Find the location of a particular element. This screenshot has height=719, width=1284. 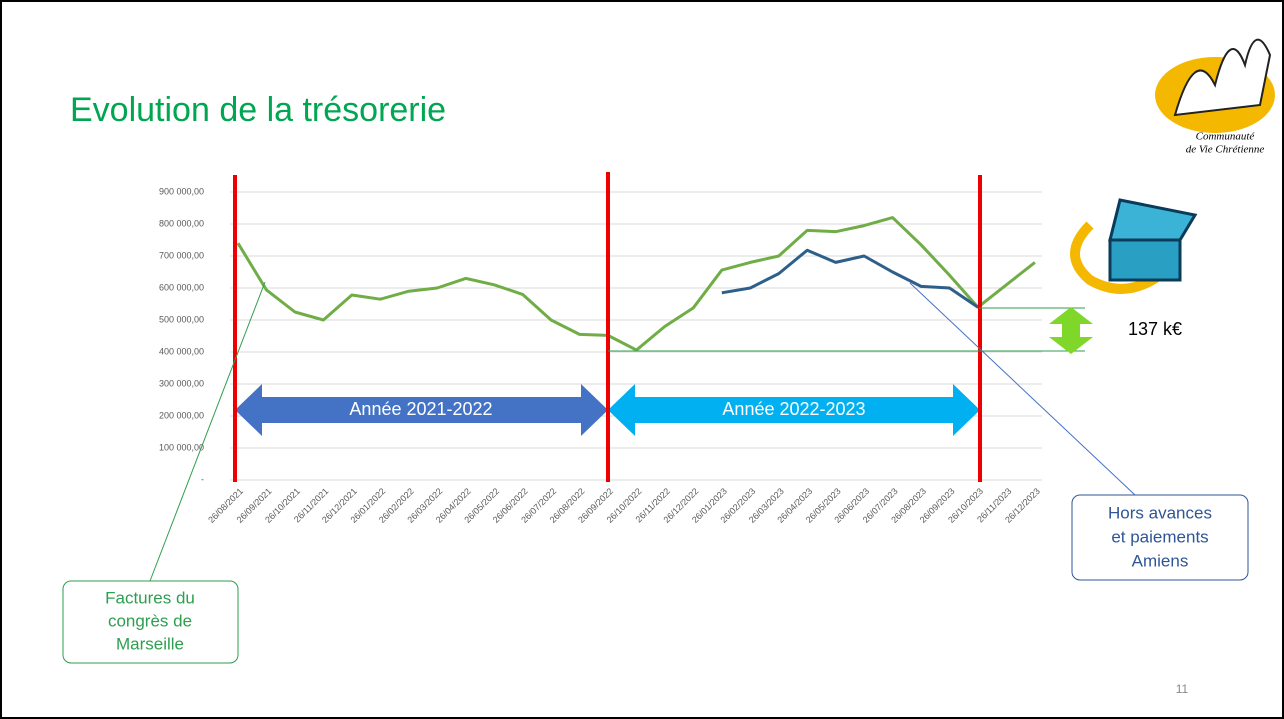

callout-text: congrès de is located at coordinates (150, 620).